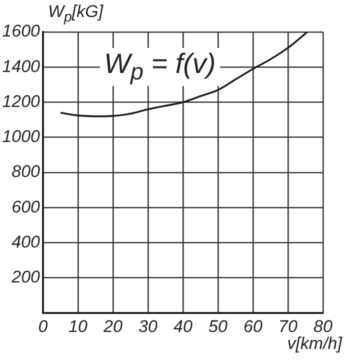 The height and width of the screenshot is (361, 350). Describe the element at coordinates (26, 172) in the screenshot. I see `y-tick-label: 800` at that location.